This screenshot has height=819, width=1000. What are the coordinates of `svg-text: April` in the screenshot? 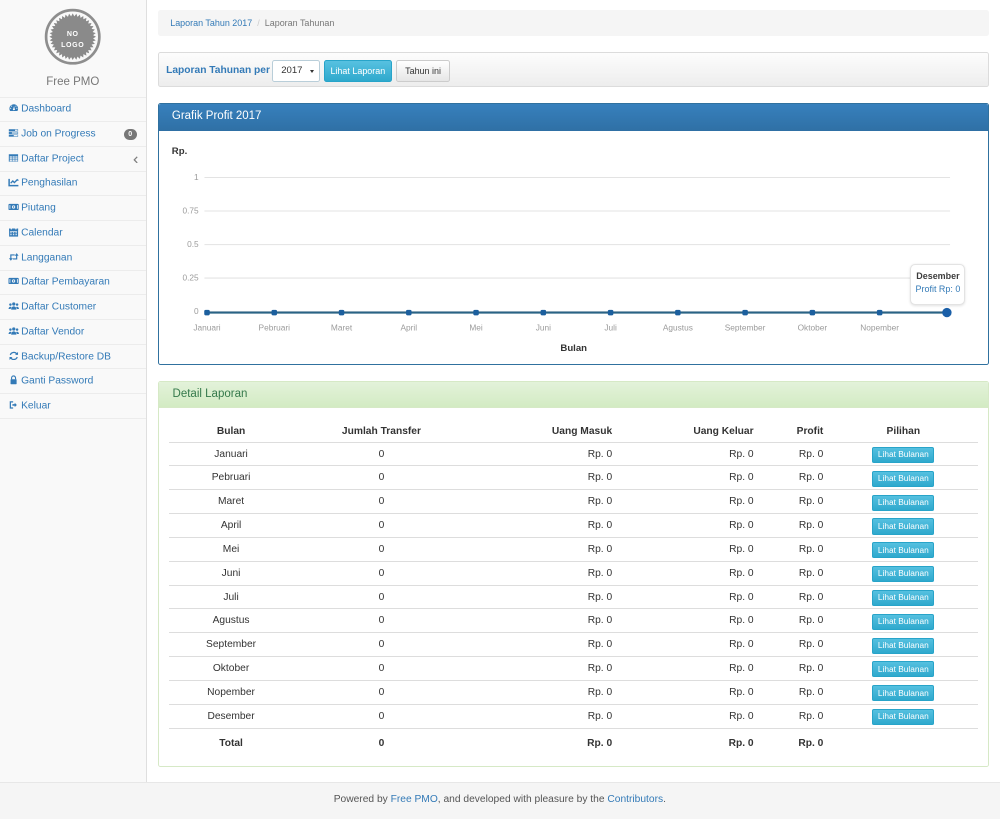 It's located at (409, 327).